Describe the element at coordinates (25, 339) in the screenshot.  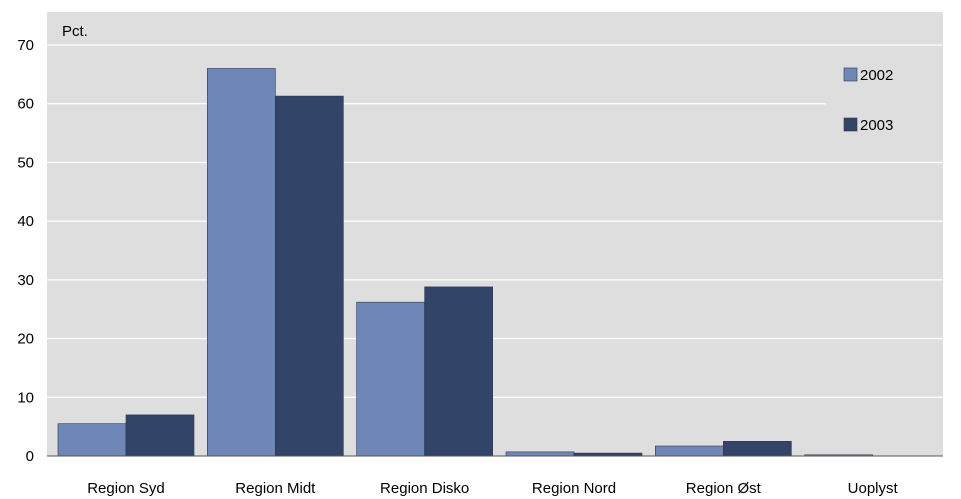
I see `y-tick-label: 20` at that location.